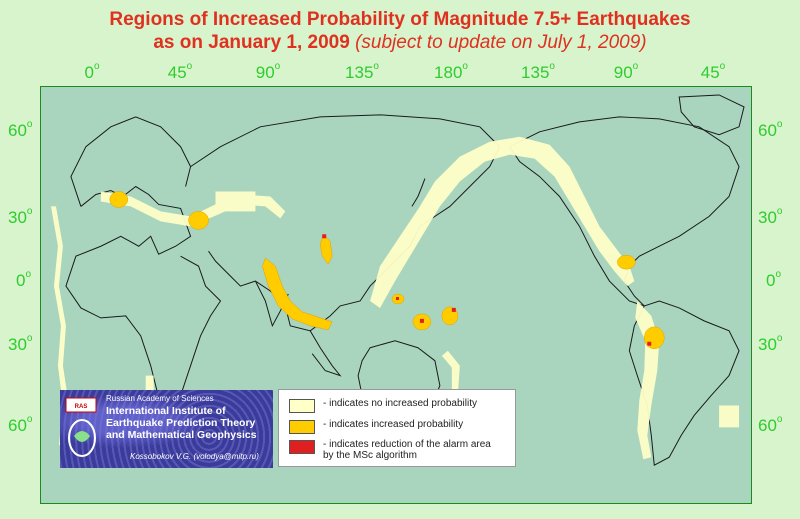  I want to click on north-america-coast, so click(624, 211).